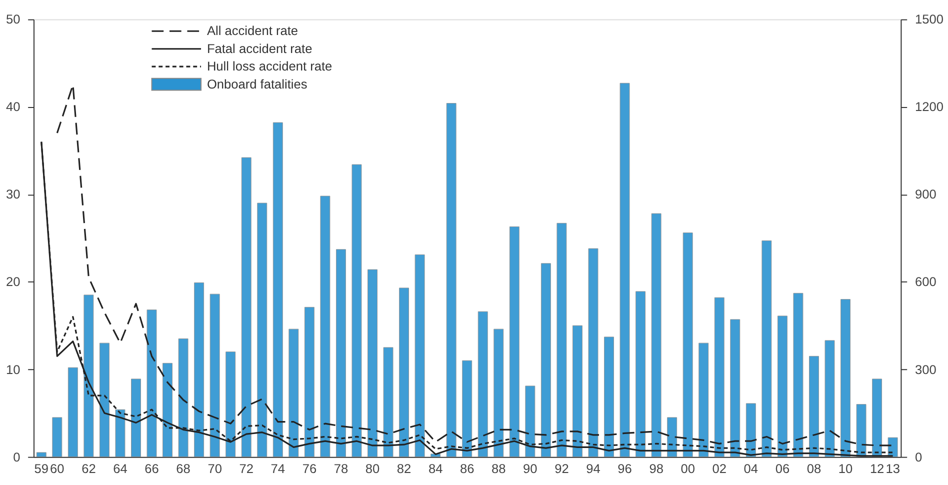  Describe the element at coordinates (782, 468) in the screenshot. I see `x-tick-label: 06` at that location.